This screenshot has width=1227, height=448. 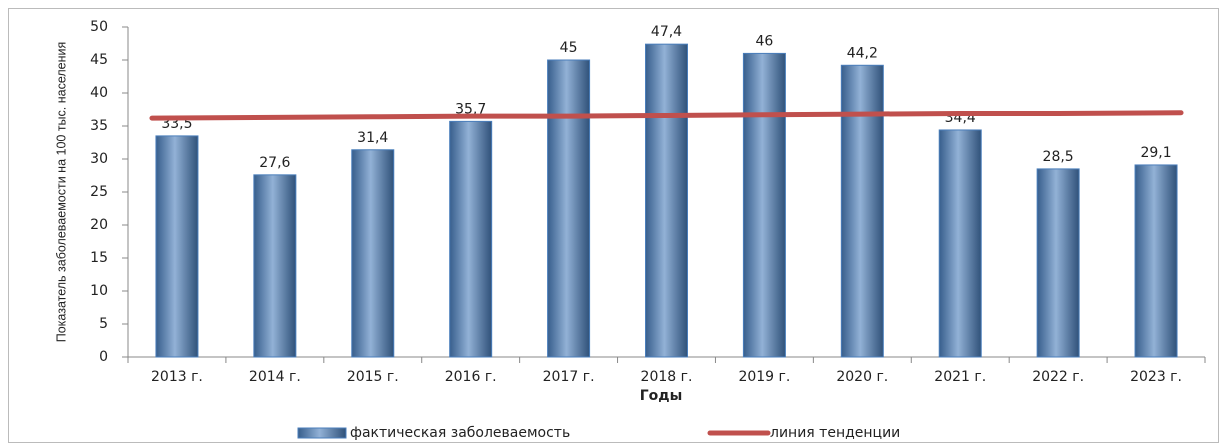 What do you see at coordinates (373, 377) in the screenshot?
I see `x-tick-label: 2015 г.` at bounding box center [373, 377].